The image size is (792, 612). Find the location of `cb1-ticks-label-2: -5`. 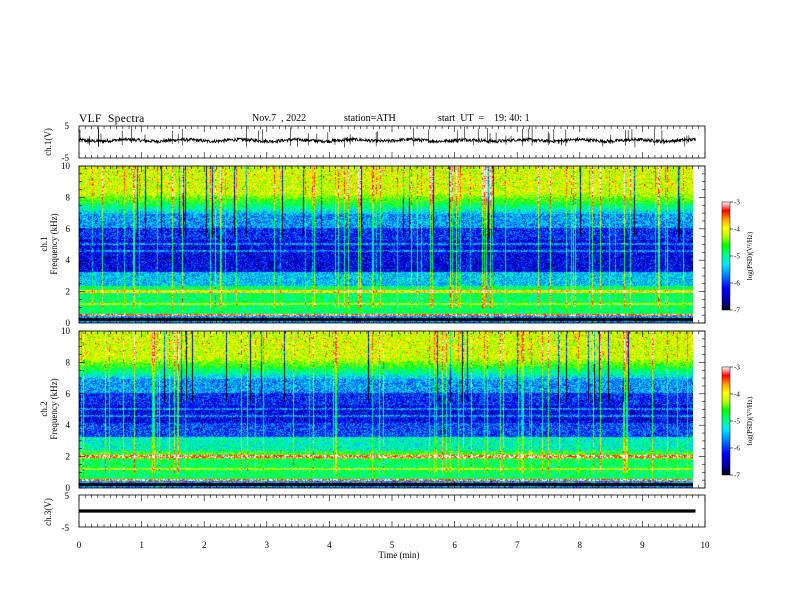

cb1-ticks-label-2: -5 is located at coordinates (737, 257).